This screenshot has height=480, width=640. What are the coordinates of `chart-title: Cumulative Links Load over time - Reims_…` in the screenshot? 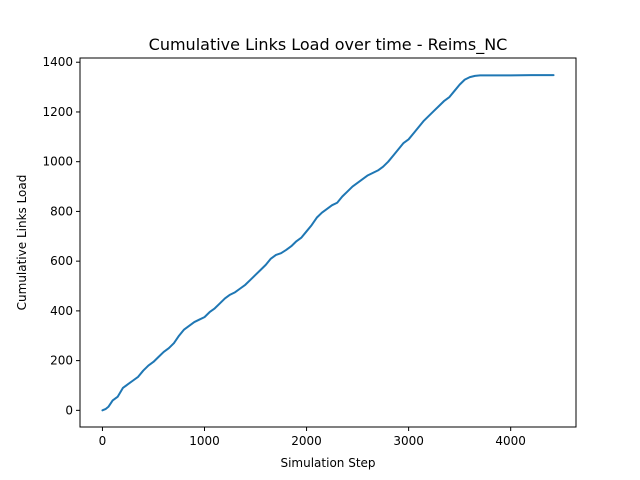 It's located at (328, 45).